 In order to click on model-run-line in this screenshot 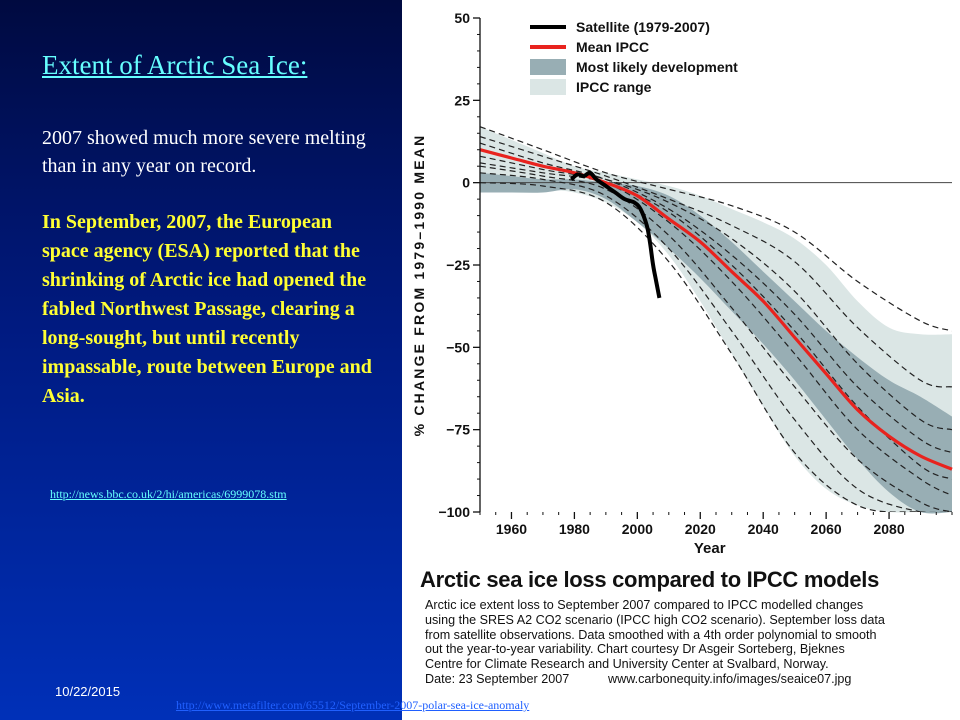, I will do `click(716, 229)`.